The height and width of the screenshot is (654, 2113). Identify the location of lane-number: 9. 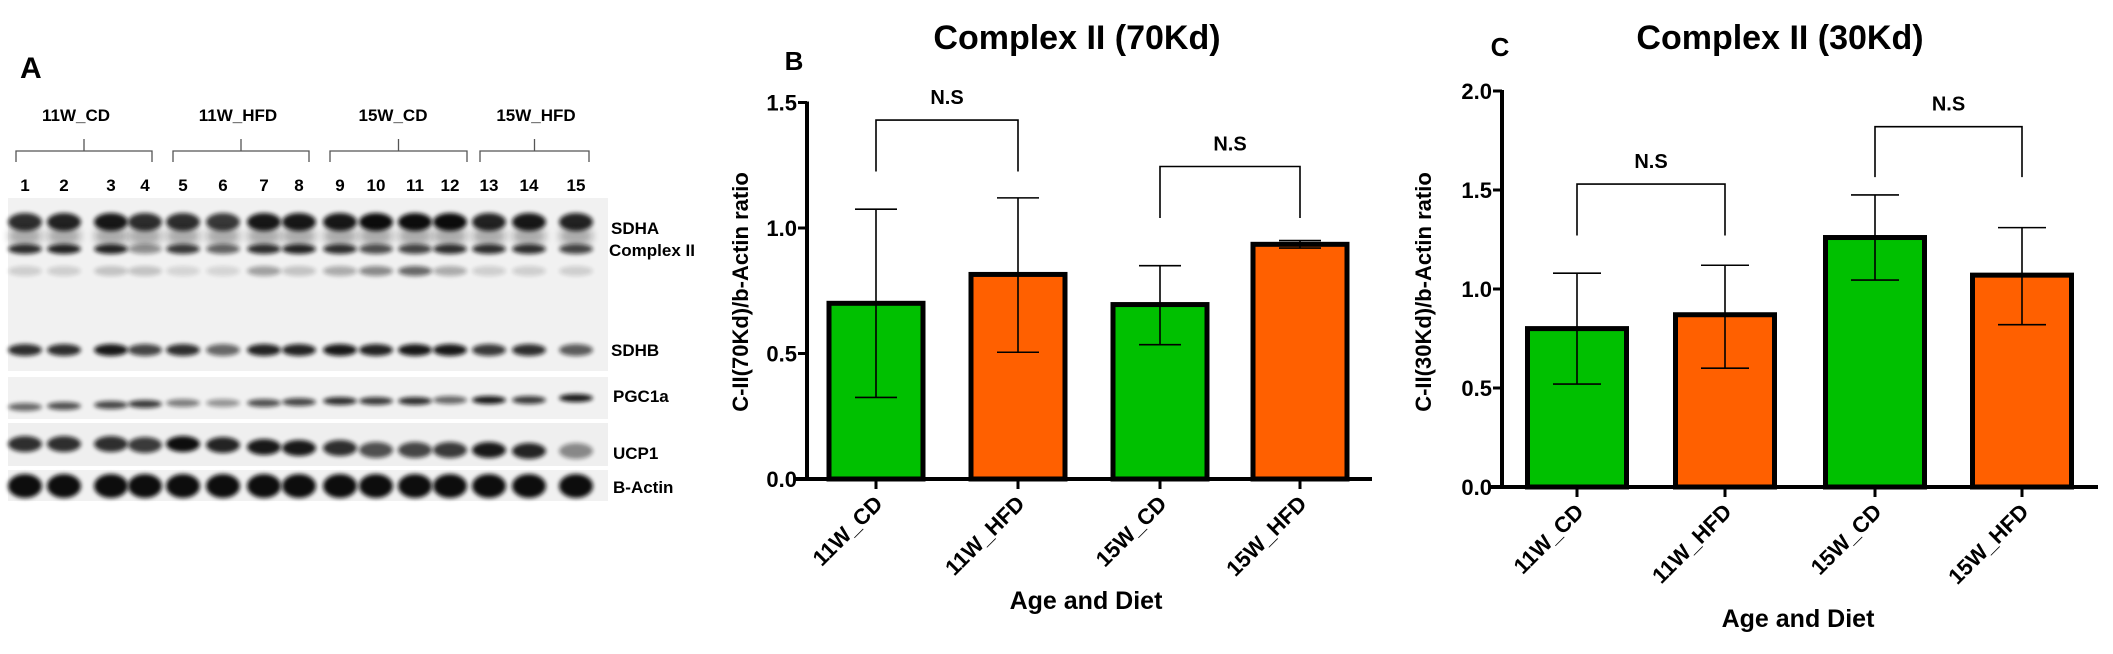
(339, 185).